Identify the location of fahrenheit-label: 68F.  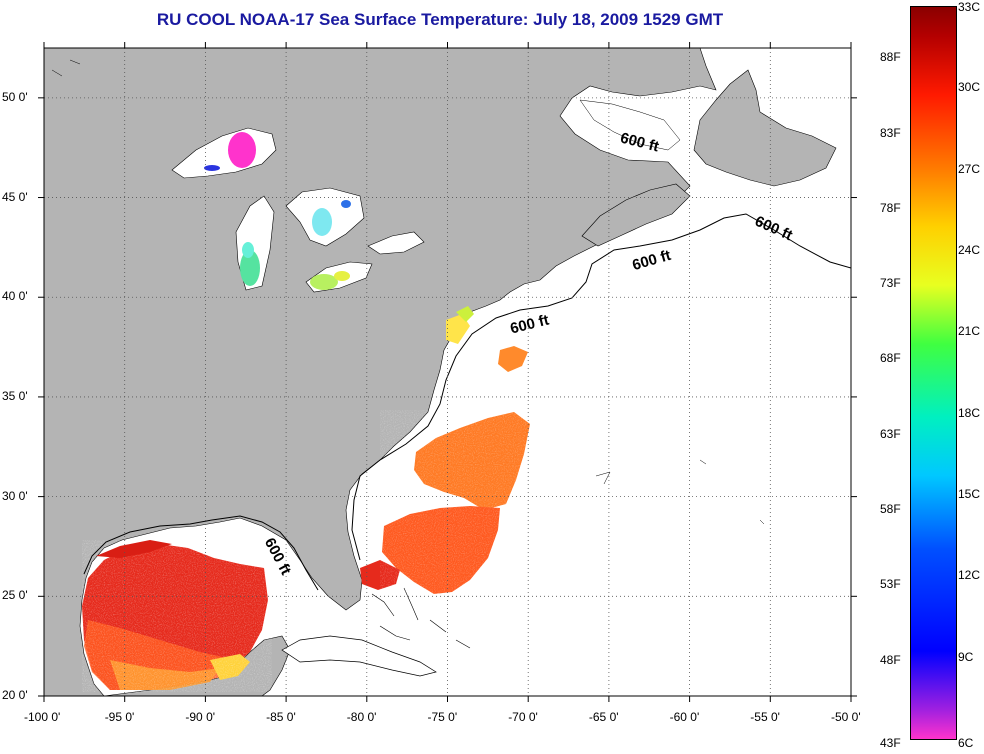
(890, 358).